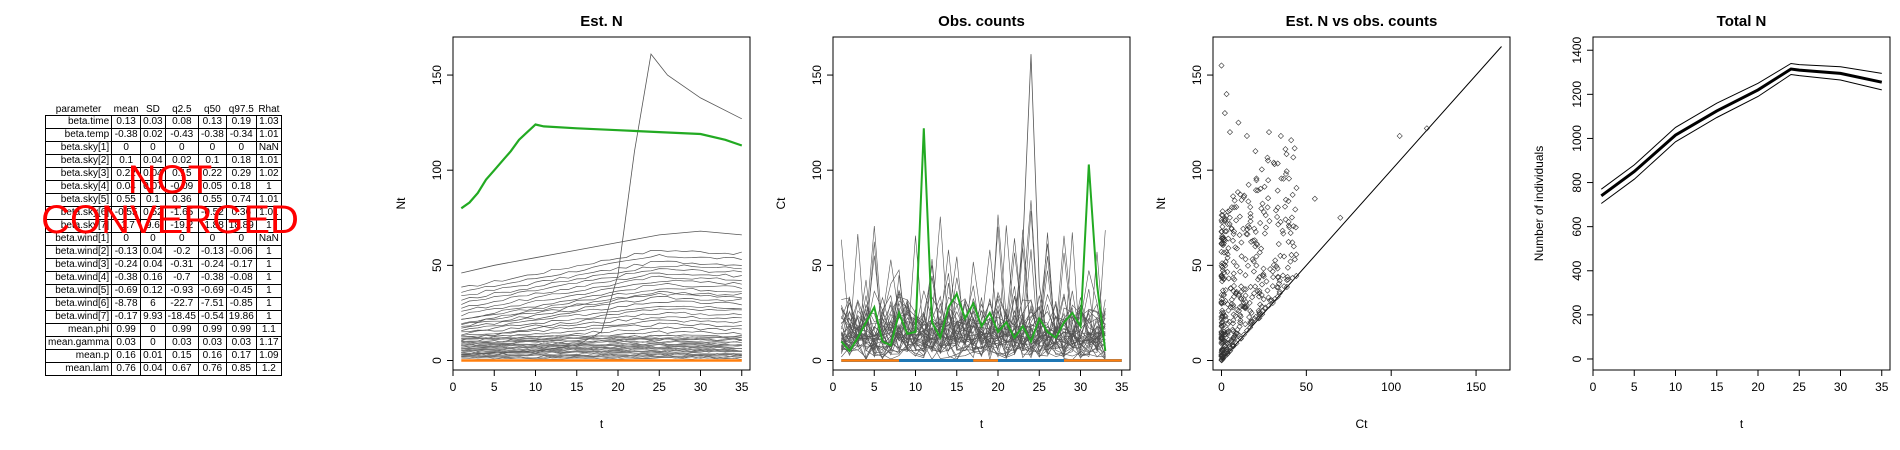 This screenshot has width=1900, height=450. I want to click on table-cell: 0.18, so click(241, 161).